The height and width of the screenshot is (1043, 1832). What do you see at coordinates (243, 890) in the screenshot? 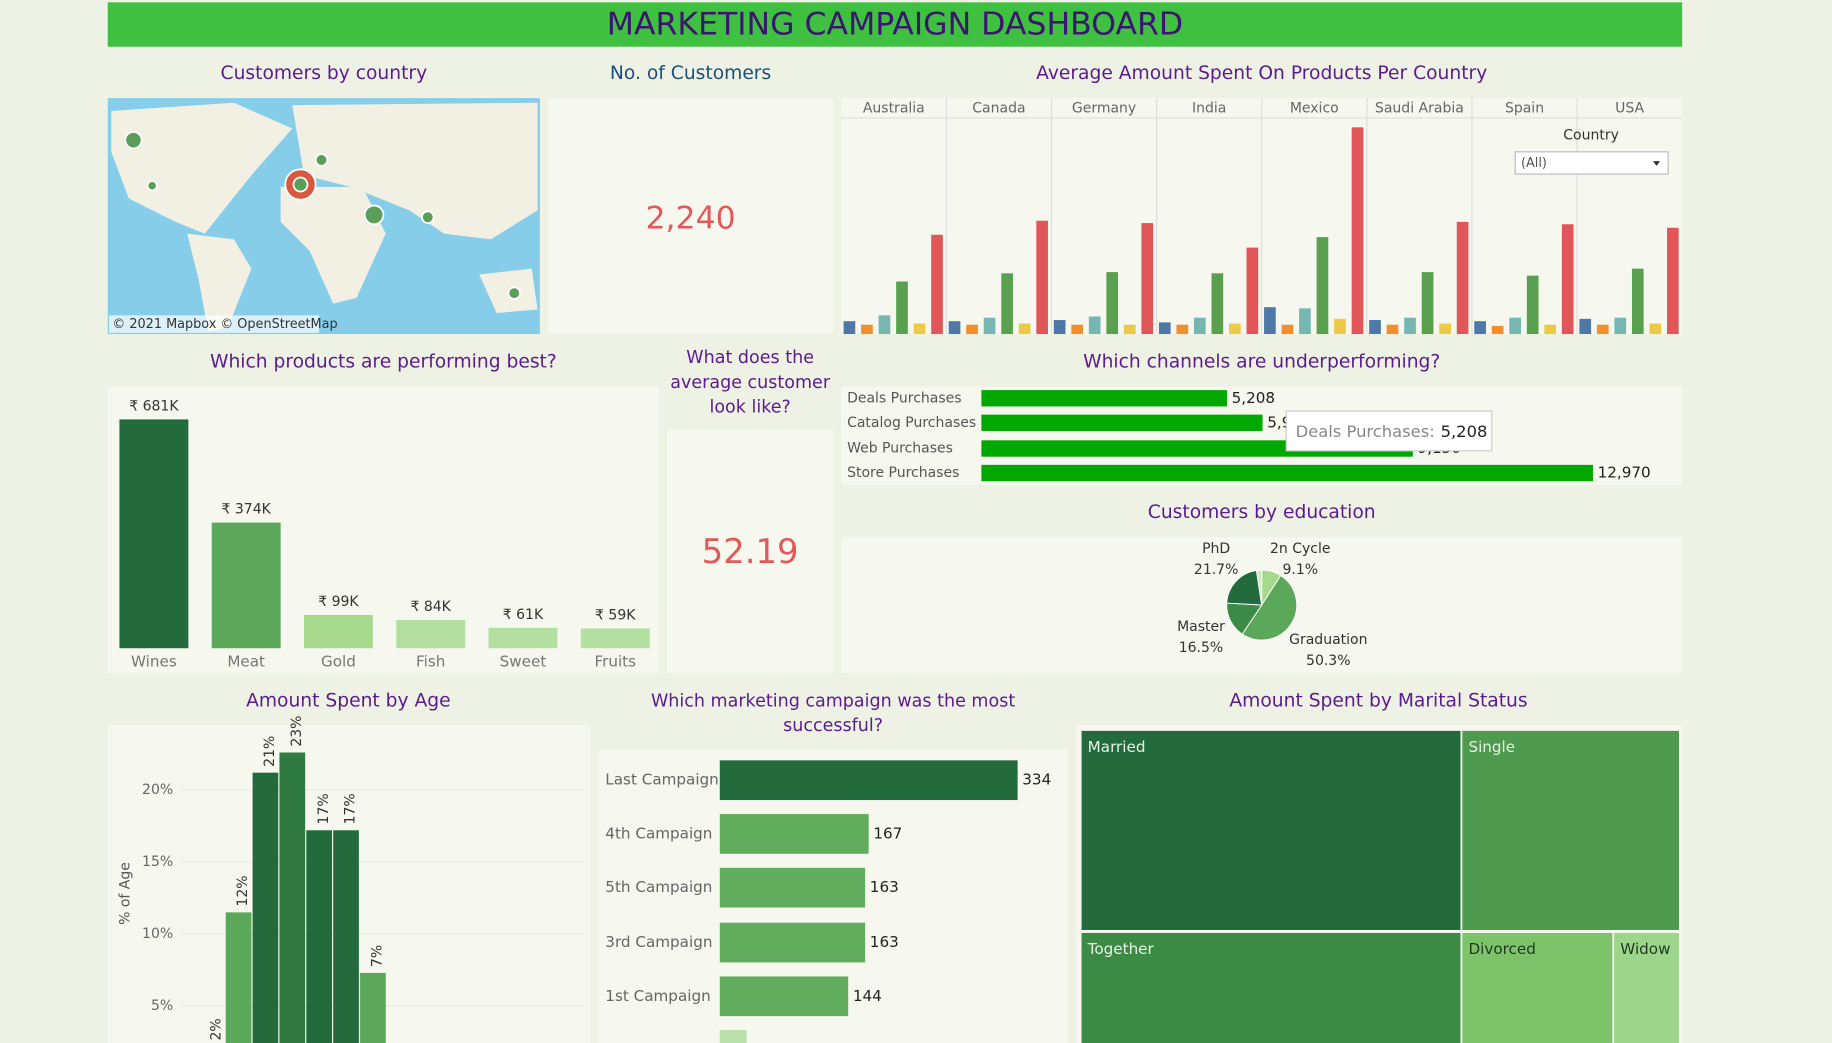
I see `value-label: 12%` at bounding box center [243, 890].